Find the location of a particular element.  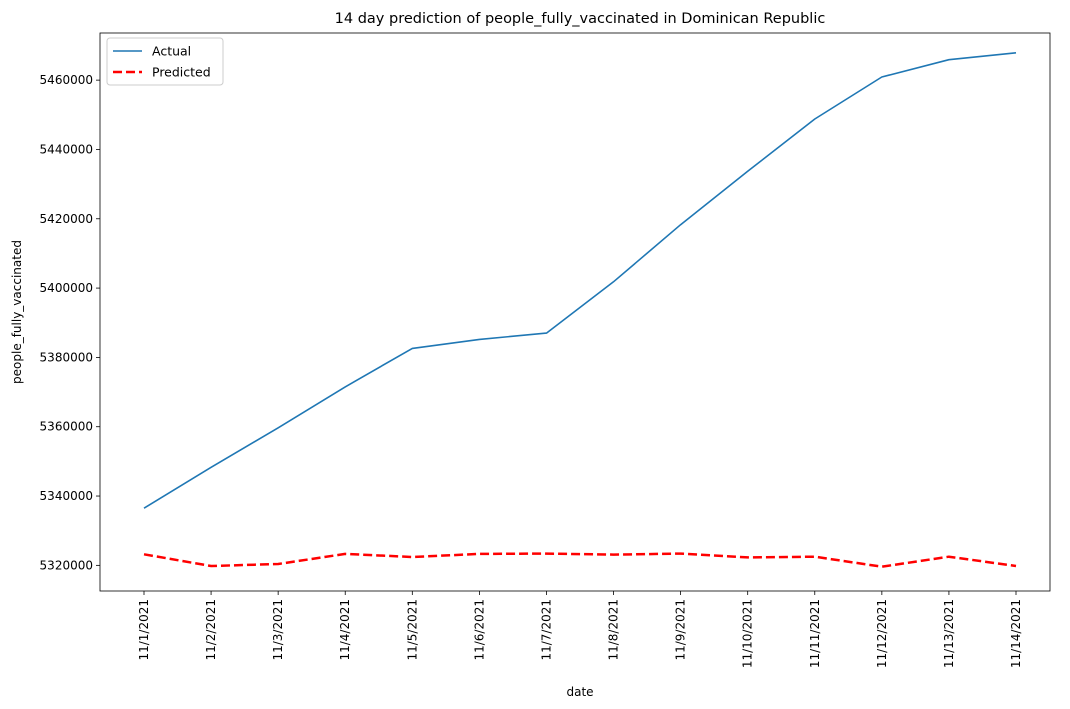

x-tick-label: 11/8/2021 is located at coordinates (614, 630).